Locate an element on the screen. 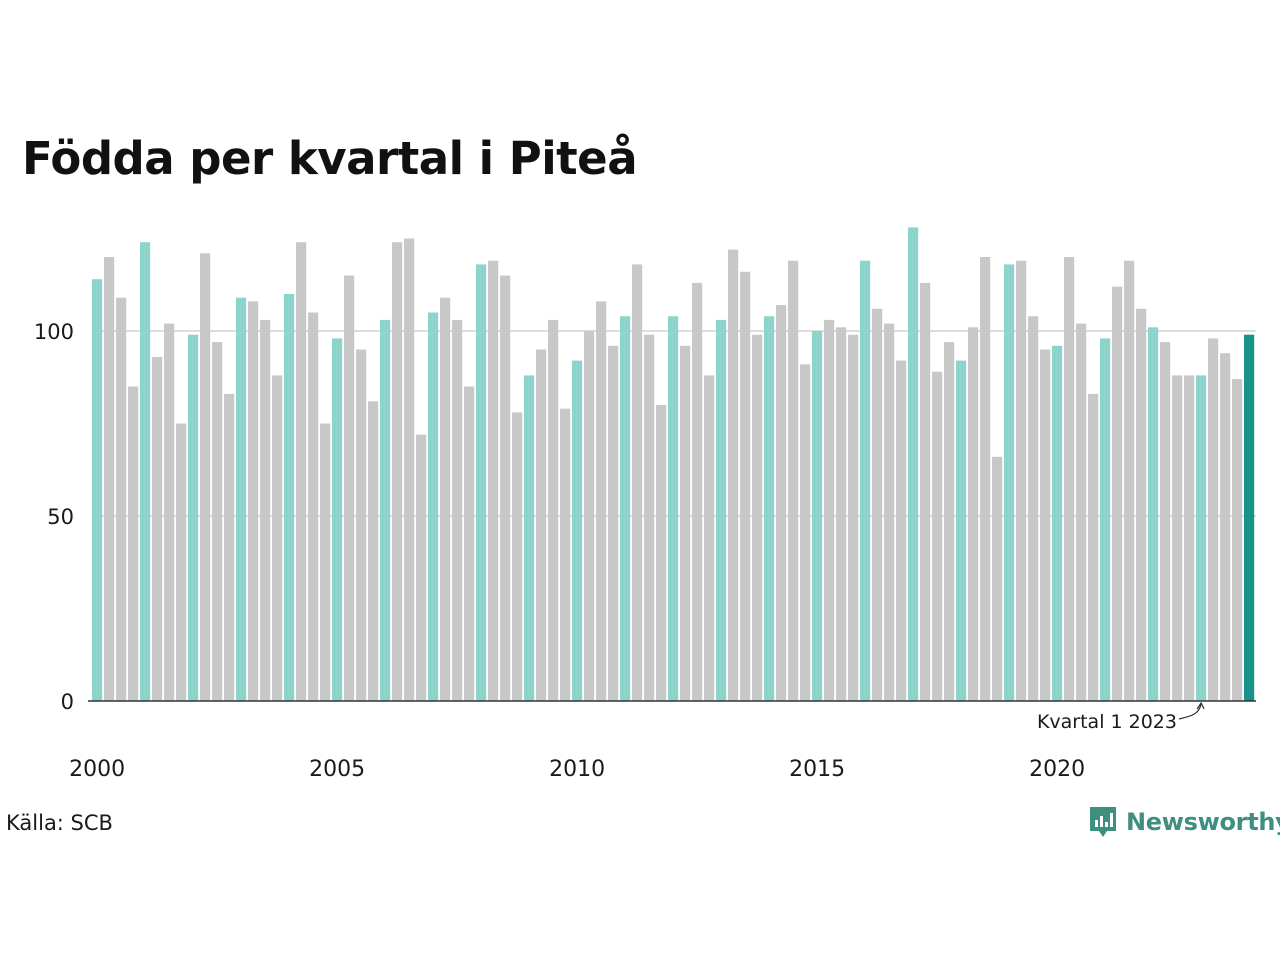 Image resolution: width=1280 pixels, height=960 pixels. x-axis-ticks: 2000 2005 2010 2015 2020 is located at coordinates (577, 769).